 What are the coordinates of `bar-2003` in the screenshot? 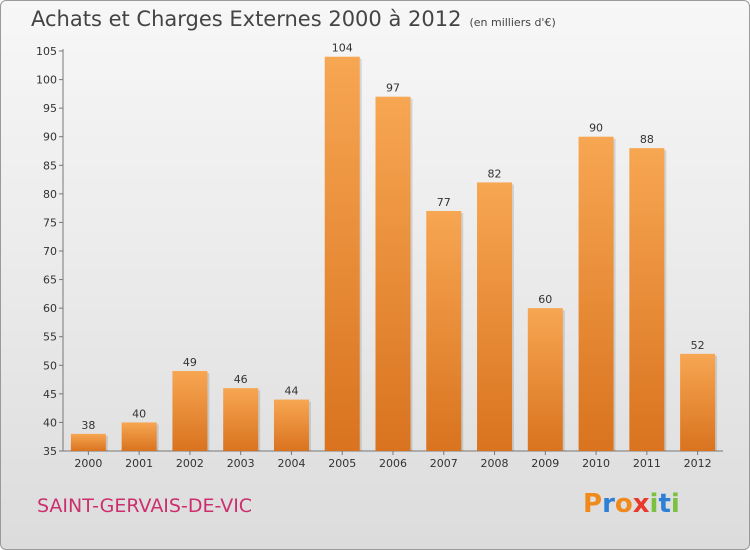 It's located at (241, 419).